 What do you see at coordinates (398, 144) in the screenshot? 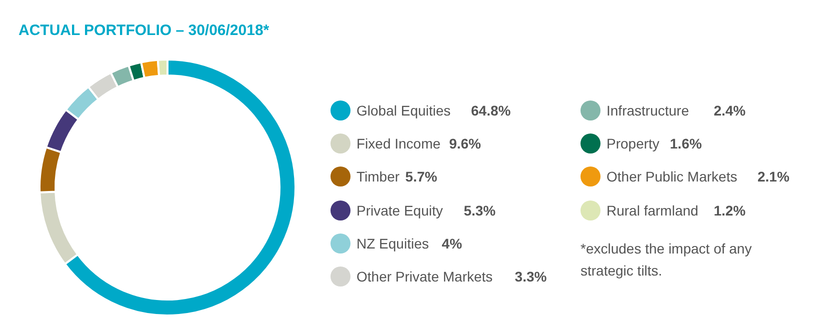
I see `legend-label: Fixed Income` at bounding box center [398, 144].